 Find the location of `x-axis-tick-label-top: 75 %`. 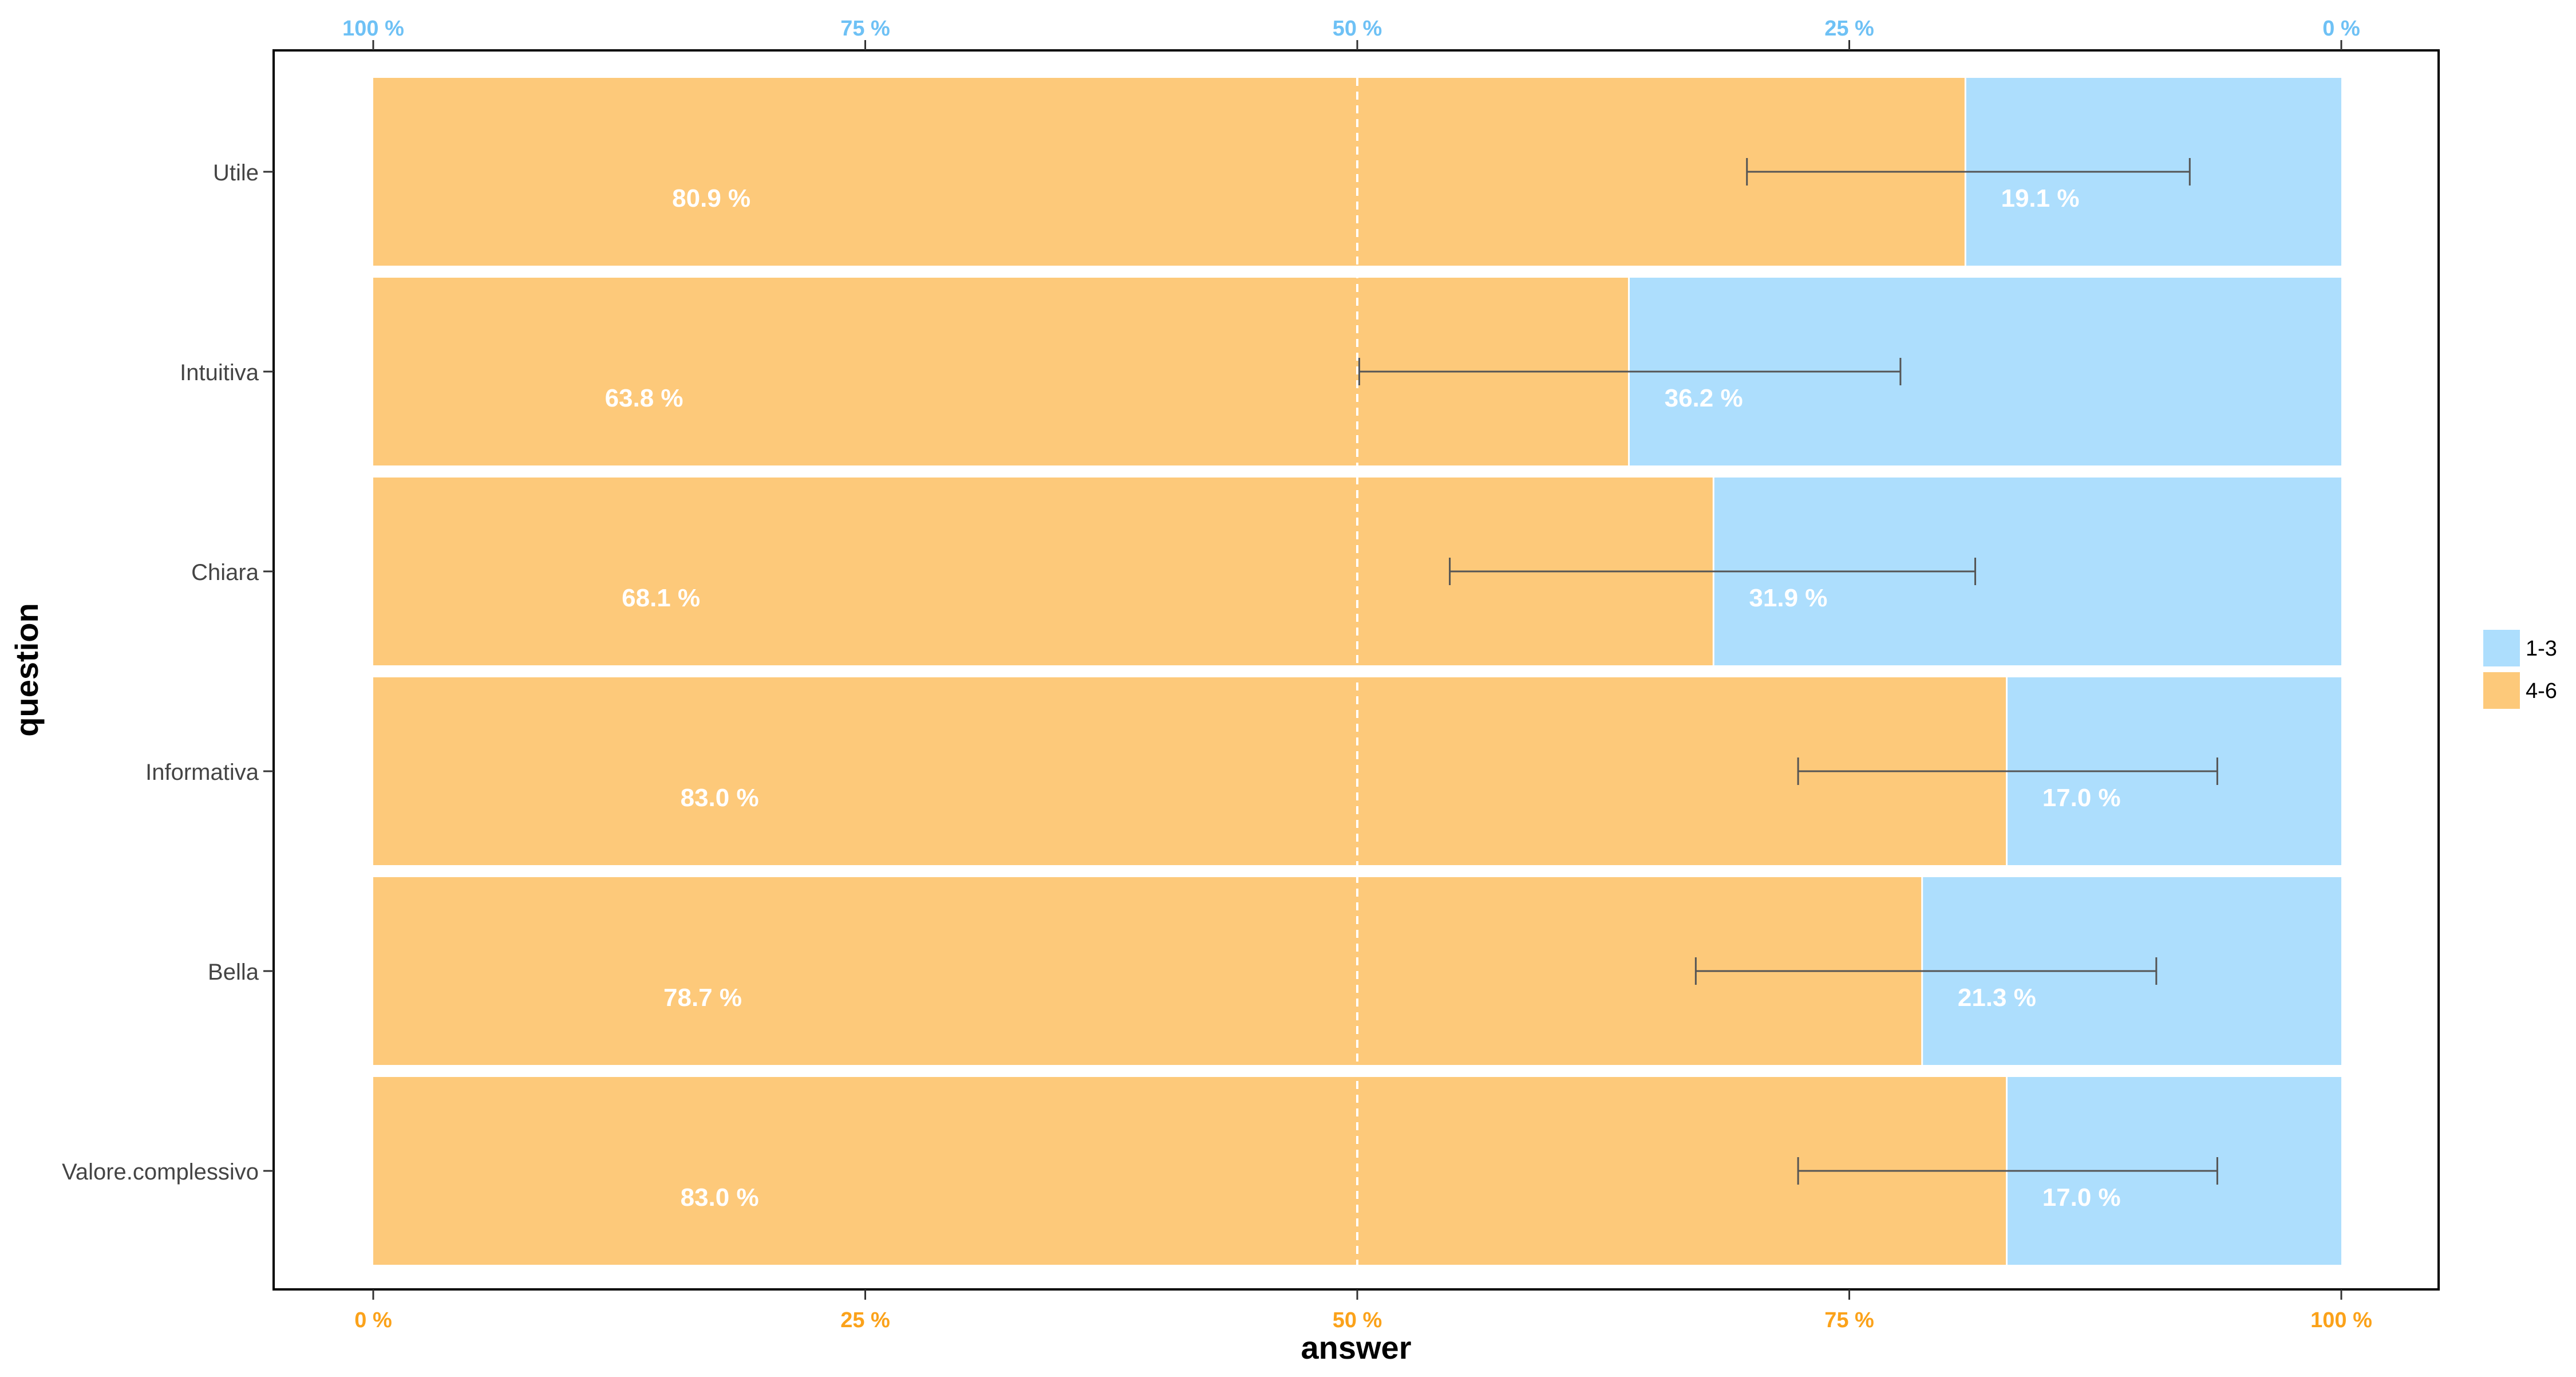

x-axis-tick-label-top: 75 % is located at coordinates (865, 29).